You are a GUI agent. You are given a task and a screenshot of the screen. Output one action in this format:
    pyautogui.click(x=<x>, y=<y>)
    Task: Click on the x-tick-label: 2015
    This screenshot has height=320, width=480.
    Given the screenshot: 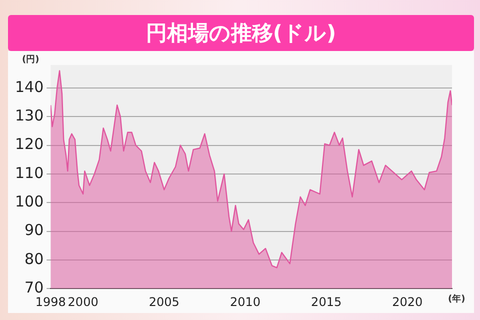 What is the action you would take?
    pyautogui.click(x=326, y=301)
    